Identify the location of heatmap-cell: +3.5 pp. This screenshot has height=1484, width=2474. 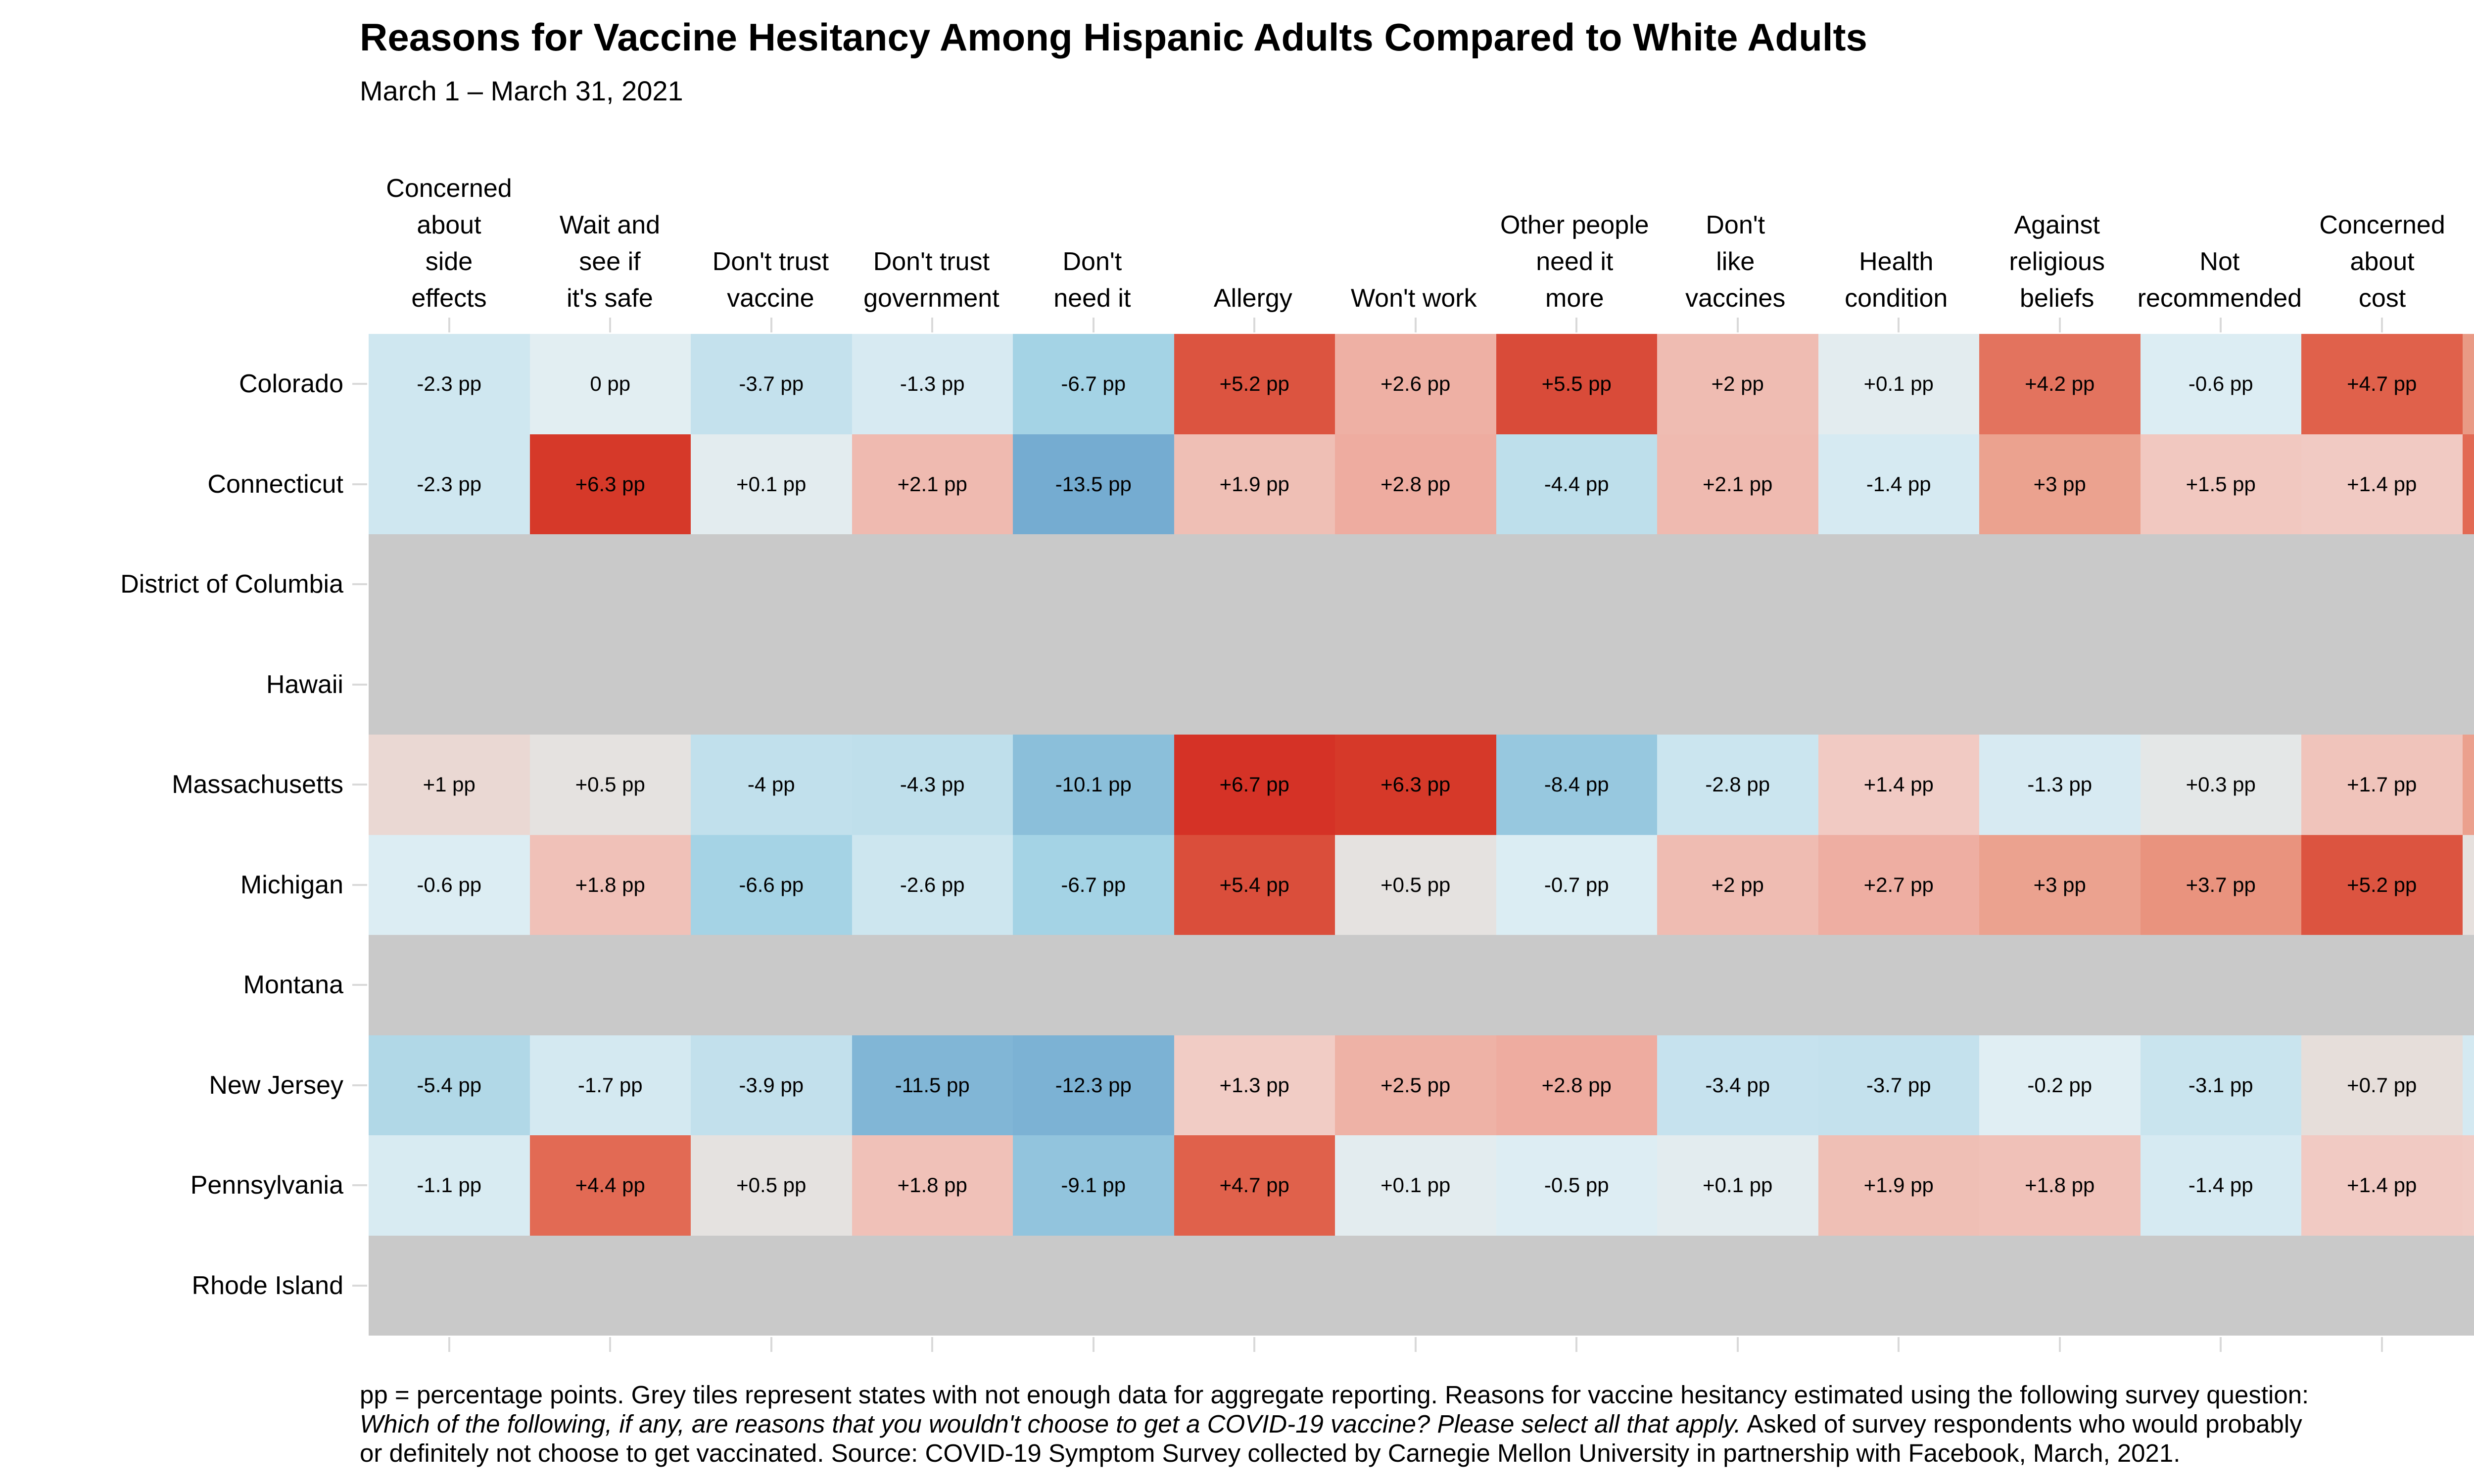
(2468, 384).